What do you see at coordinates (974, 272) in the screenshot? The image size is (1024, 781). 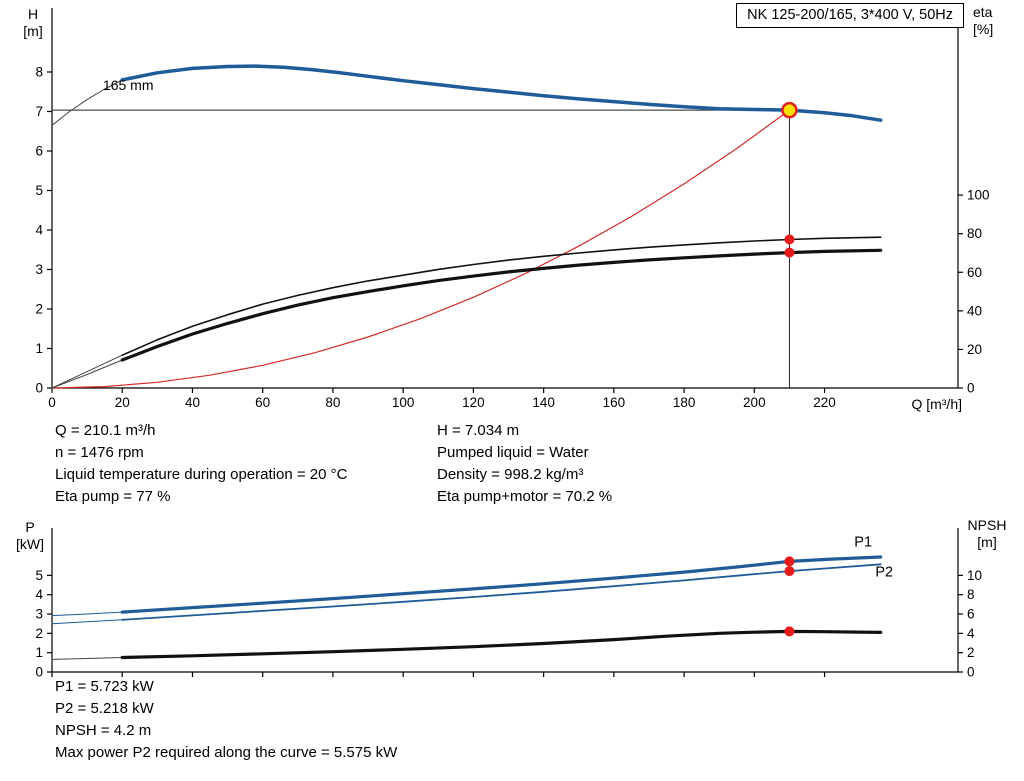 I see `y-tick-label-right: 60` at bounding box center [974, 272].